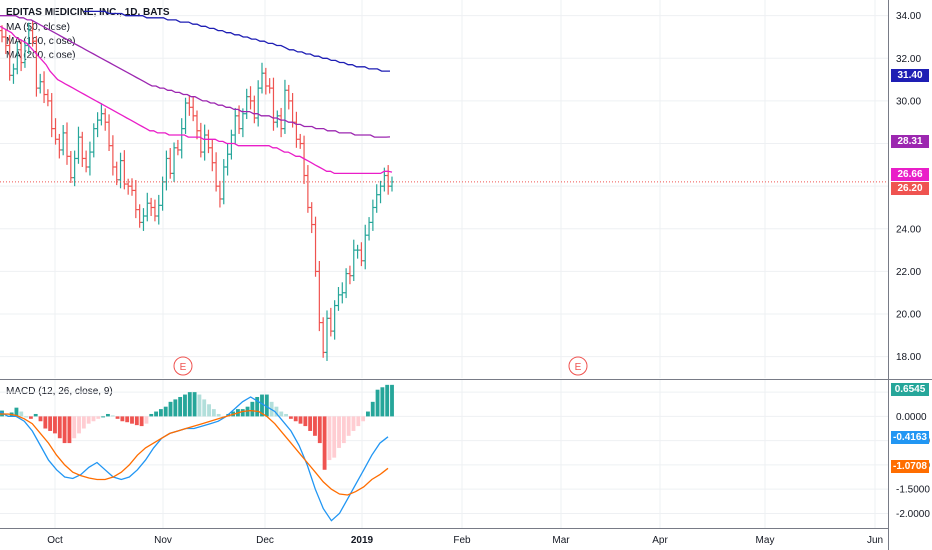  What do you see at coordinates (88, 12) in the screenshot?
I see `legend-title: EDITAS MEDICINE, INC., 1D, BATS` at bounding box center [88, 12].